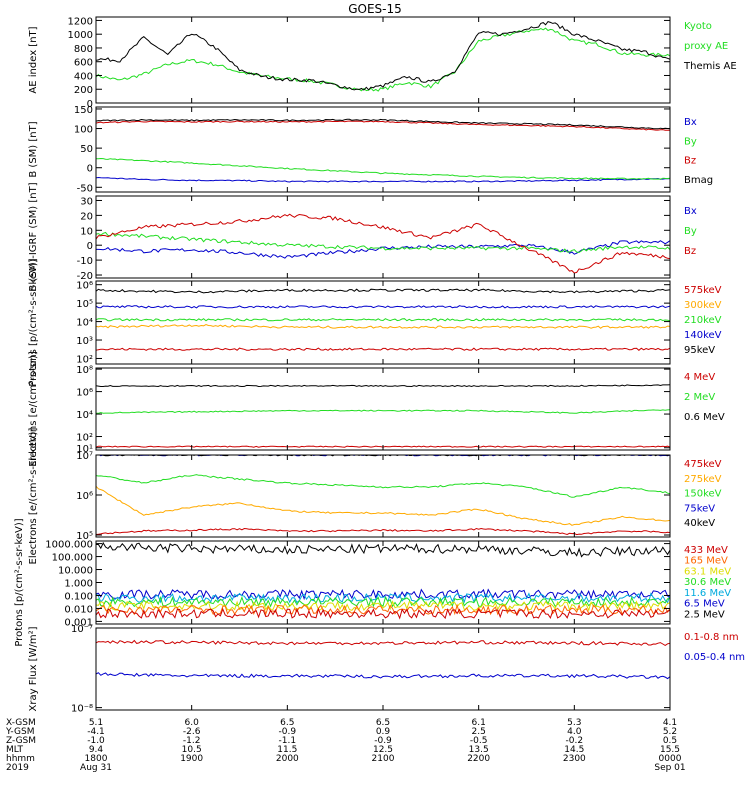 The image size is (750, 805). What do you see at coordinates (84, 370) in the screenshot?
I see `y-tick-label: 10⁸` at bounding box center [84, 370].